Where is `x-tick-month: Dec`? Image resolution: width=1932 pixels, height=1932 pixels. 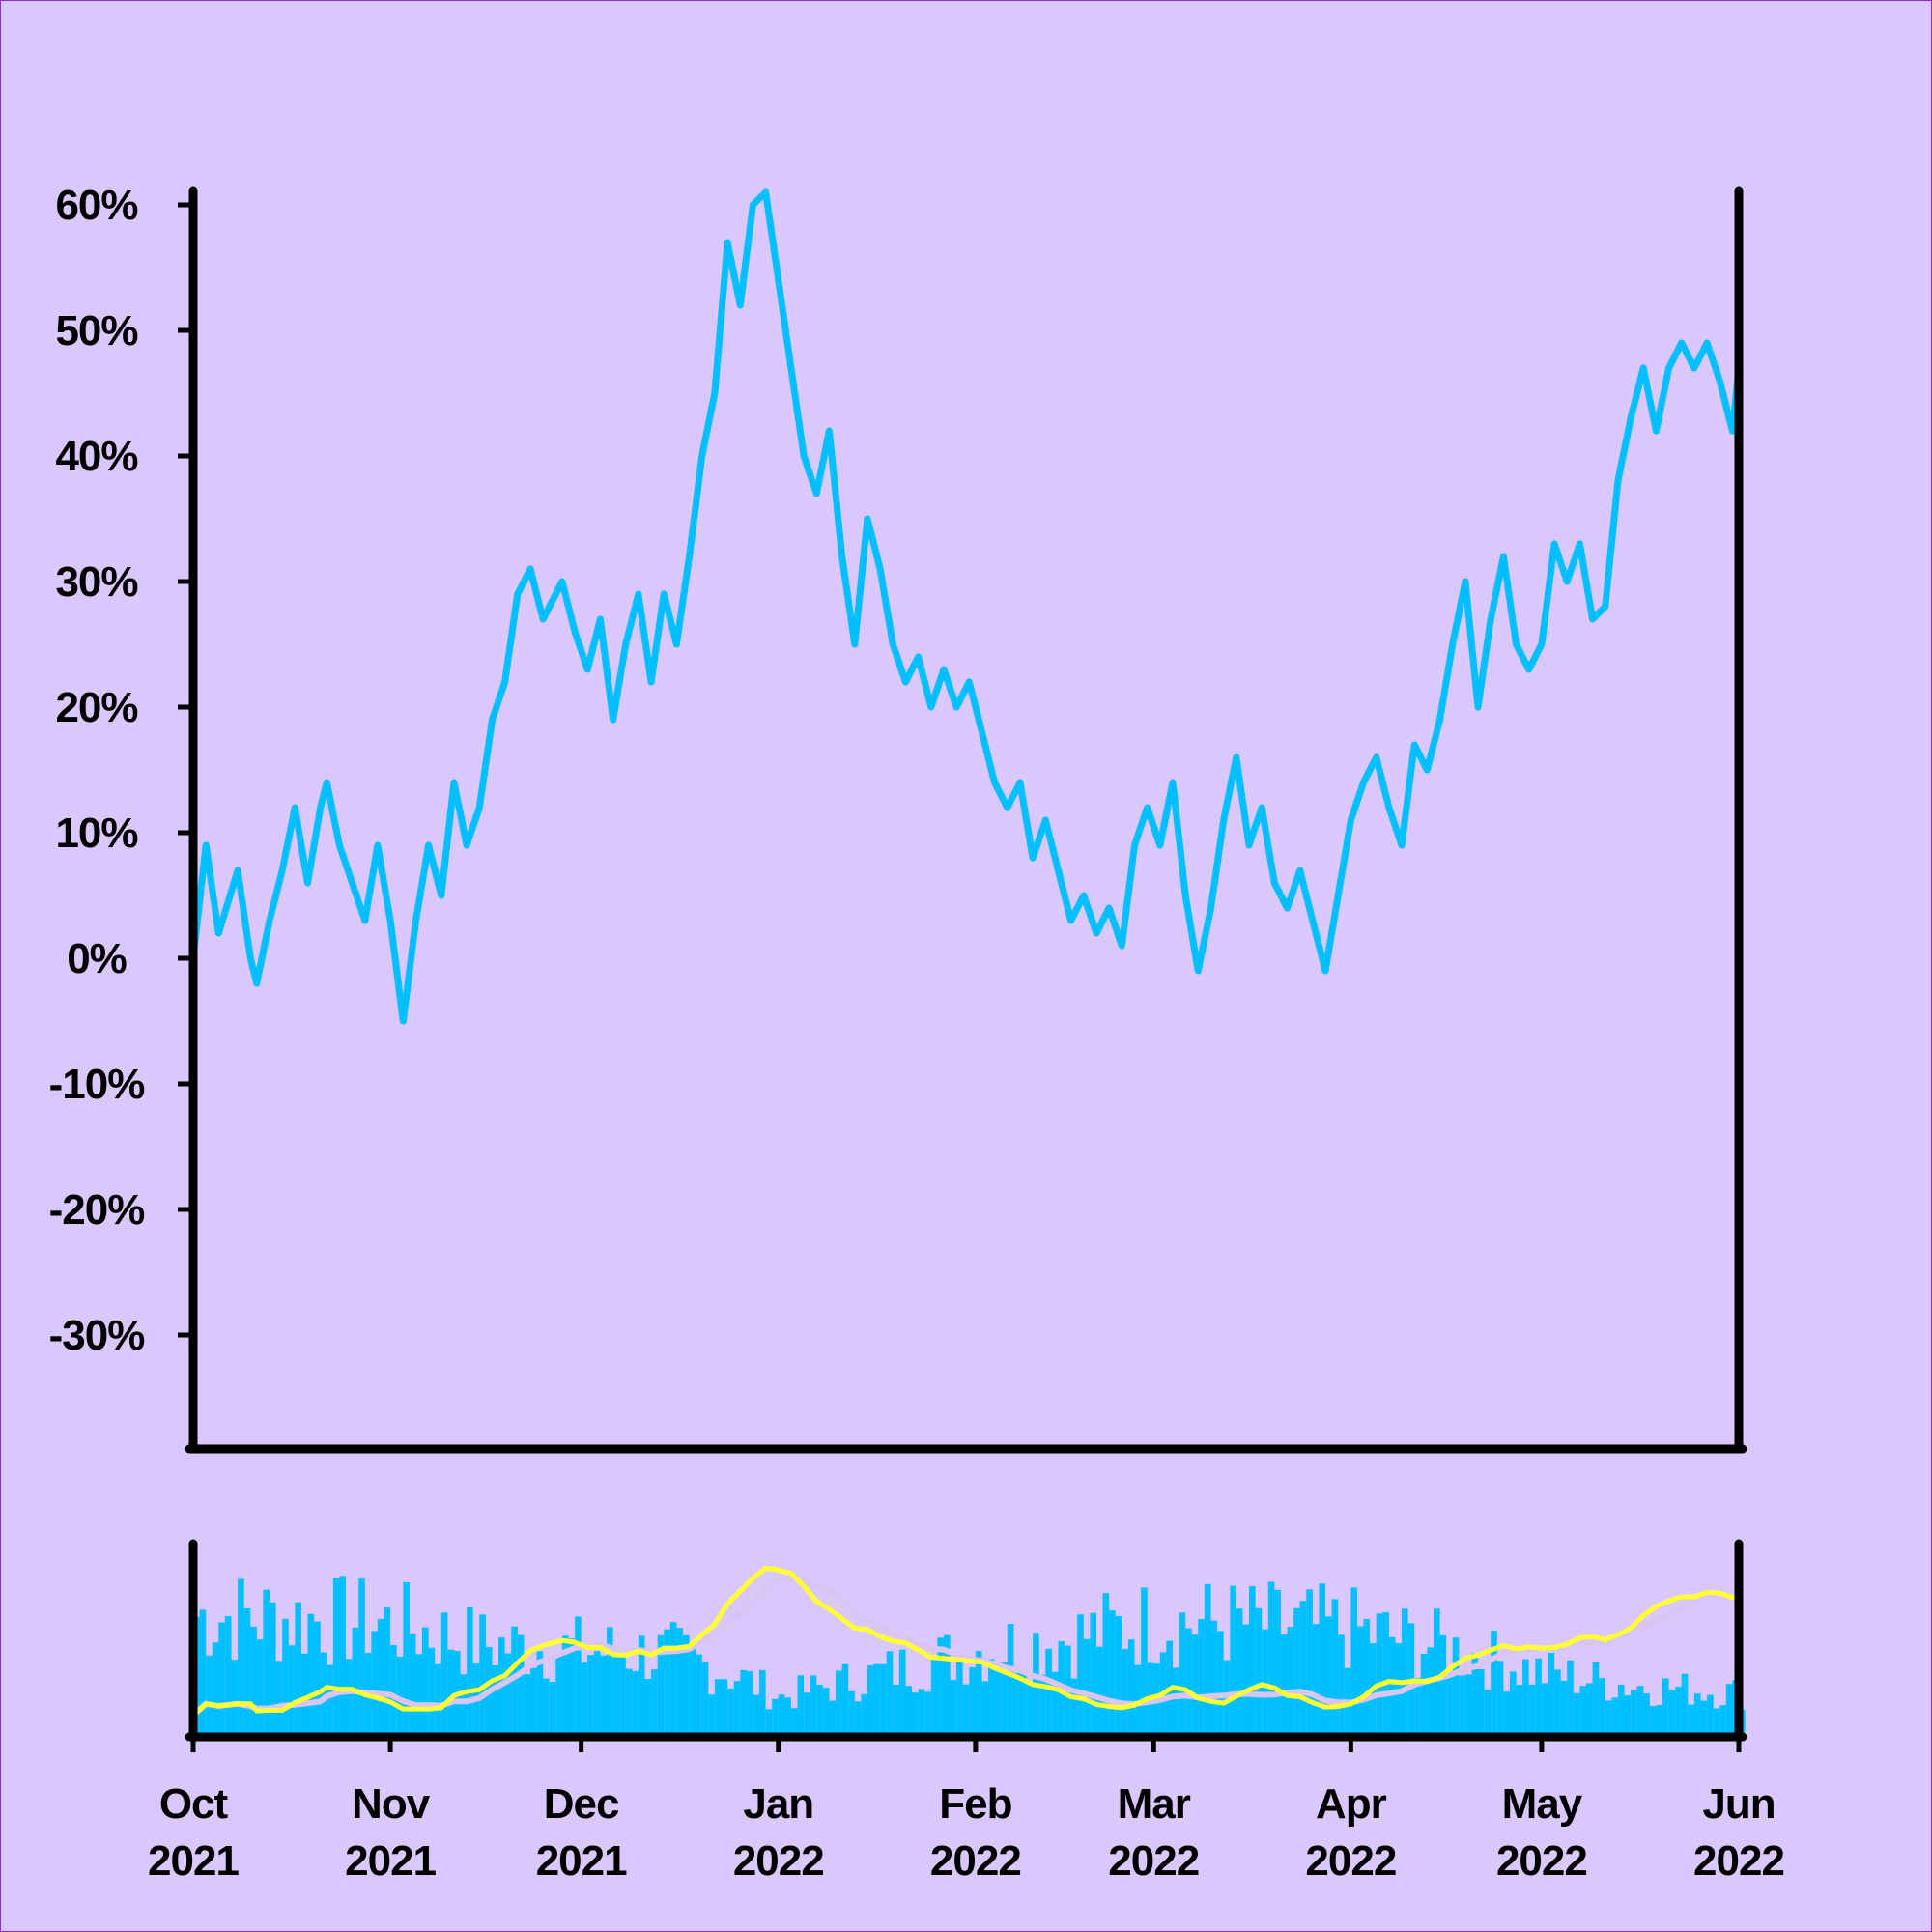
x-tick-month: Dec is located at coordinates (581, 1804).